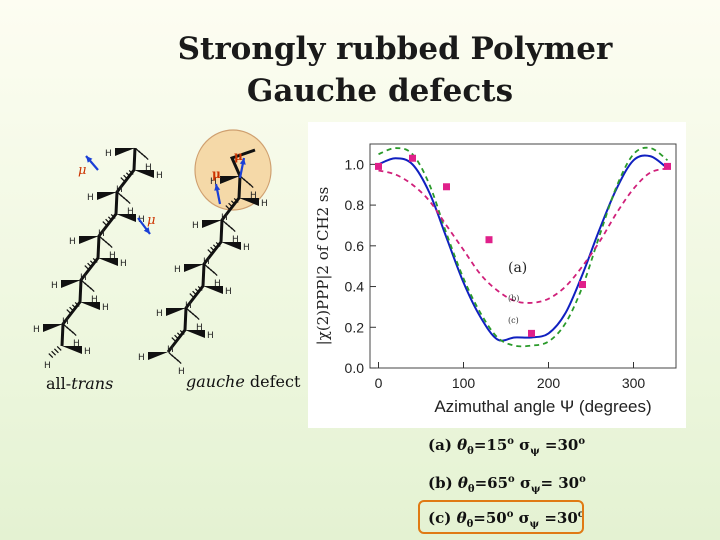  What do you see at coordinates (443, 445) in the screenshot?
I see `caption-prefix: (a)` at bounding box center [443, 445].